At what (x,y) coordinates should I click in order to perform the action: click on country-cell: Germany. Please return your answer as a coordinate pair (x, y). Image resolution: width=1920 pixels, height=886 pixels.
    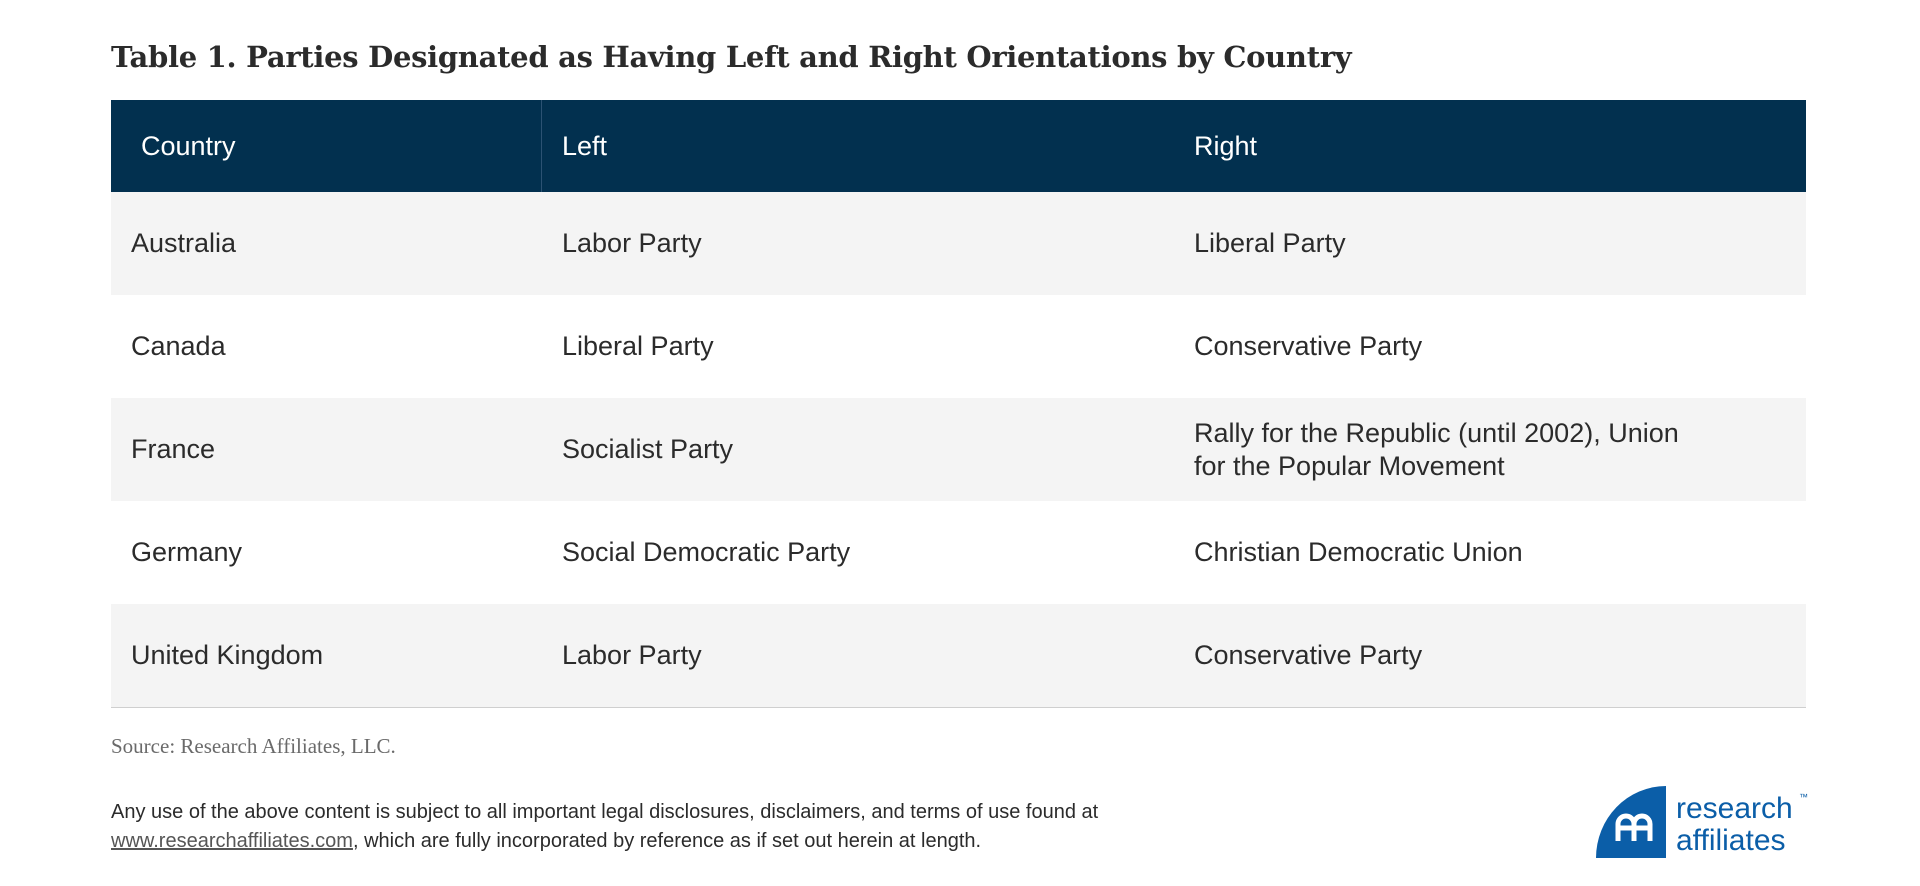
    Looking at the image, I should click on (187, 552).